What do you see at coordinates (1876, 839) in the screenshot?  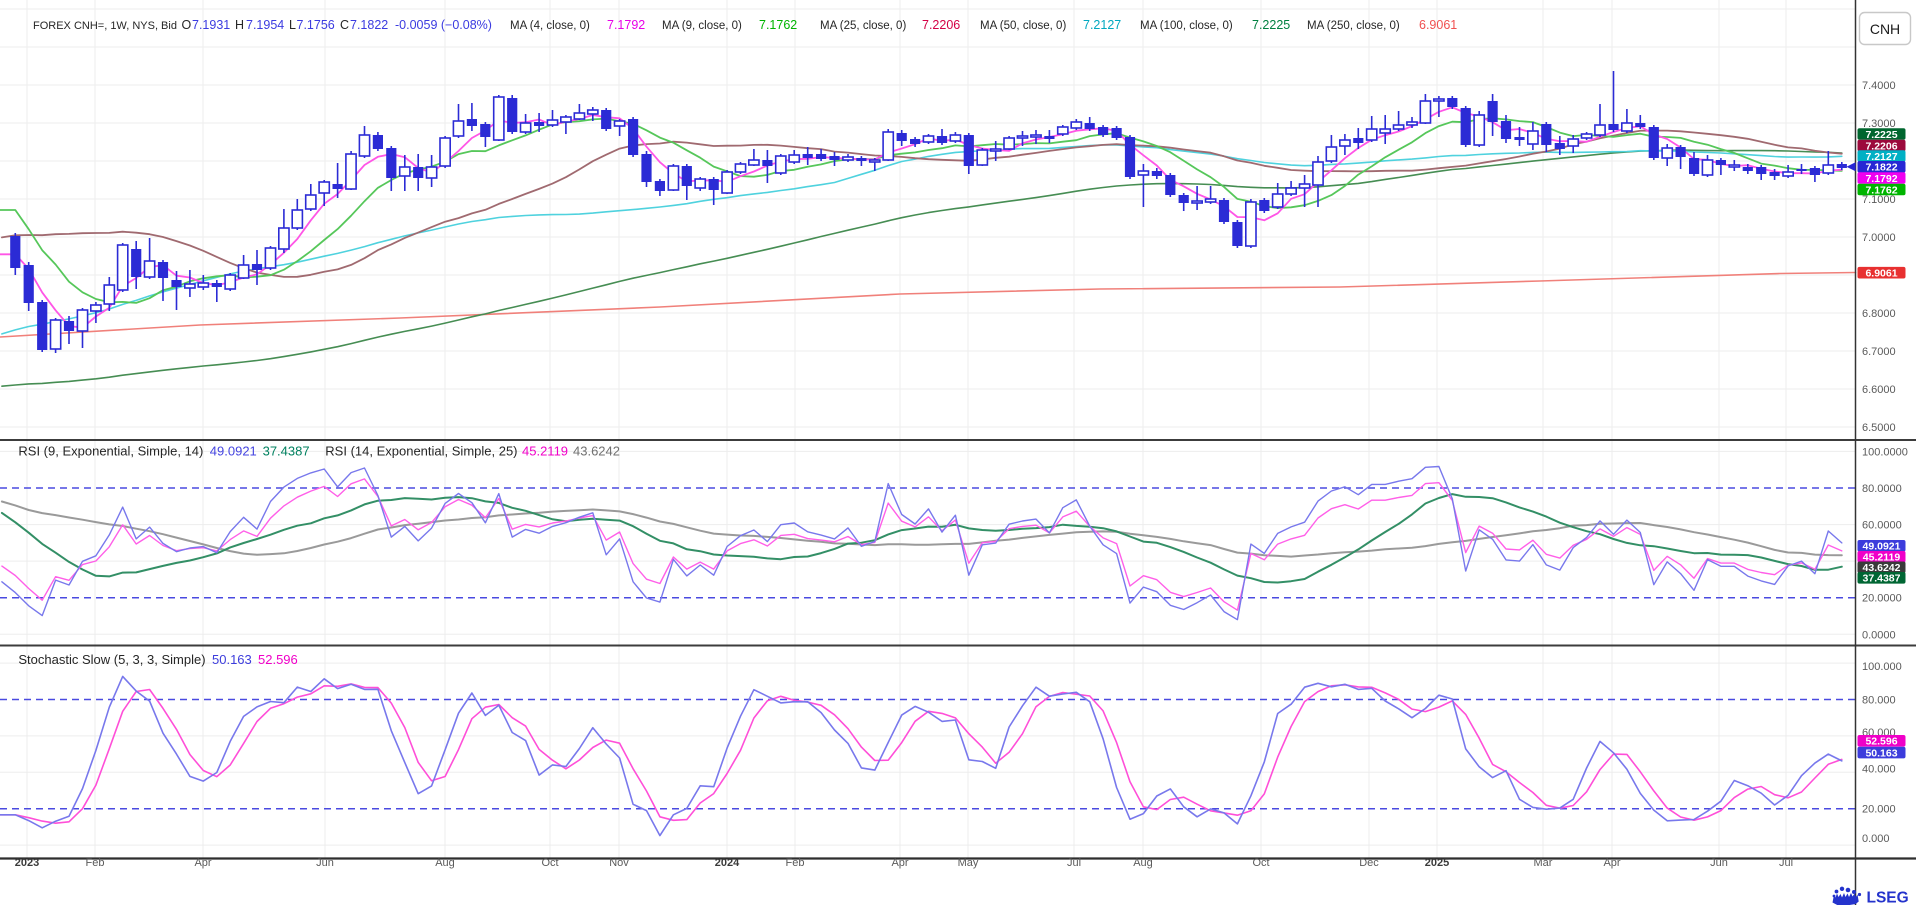 I see `svg-text: 0.000` at bounding box center [1876, 839].